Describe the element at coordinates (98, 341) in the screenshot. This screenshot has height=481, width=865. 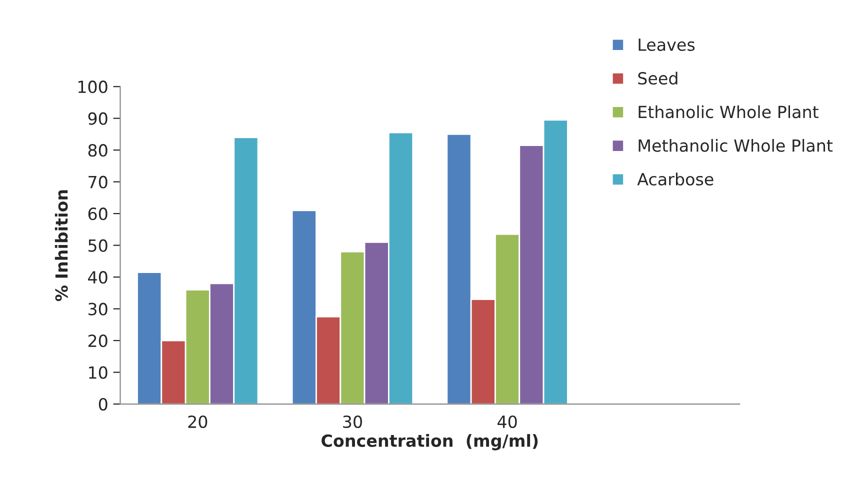
I see `y-tick-label: 20` at that location.